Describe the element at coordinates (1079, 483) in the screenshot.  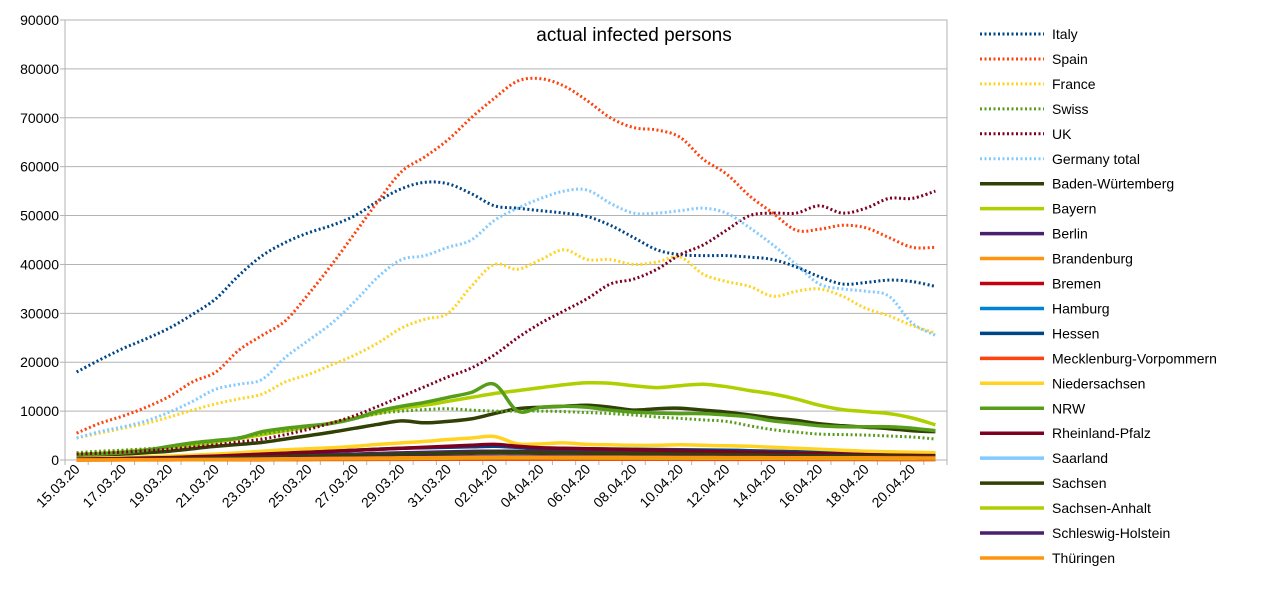
I see `legend-label: Sachsen` at that location.